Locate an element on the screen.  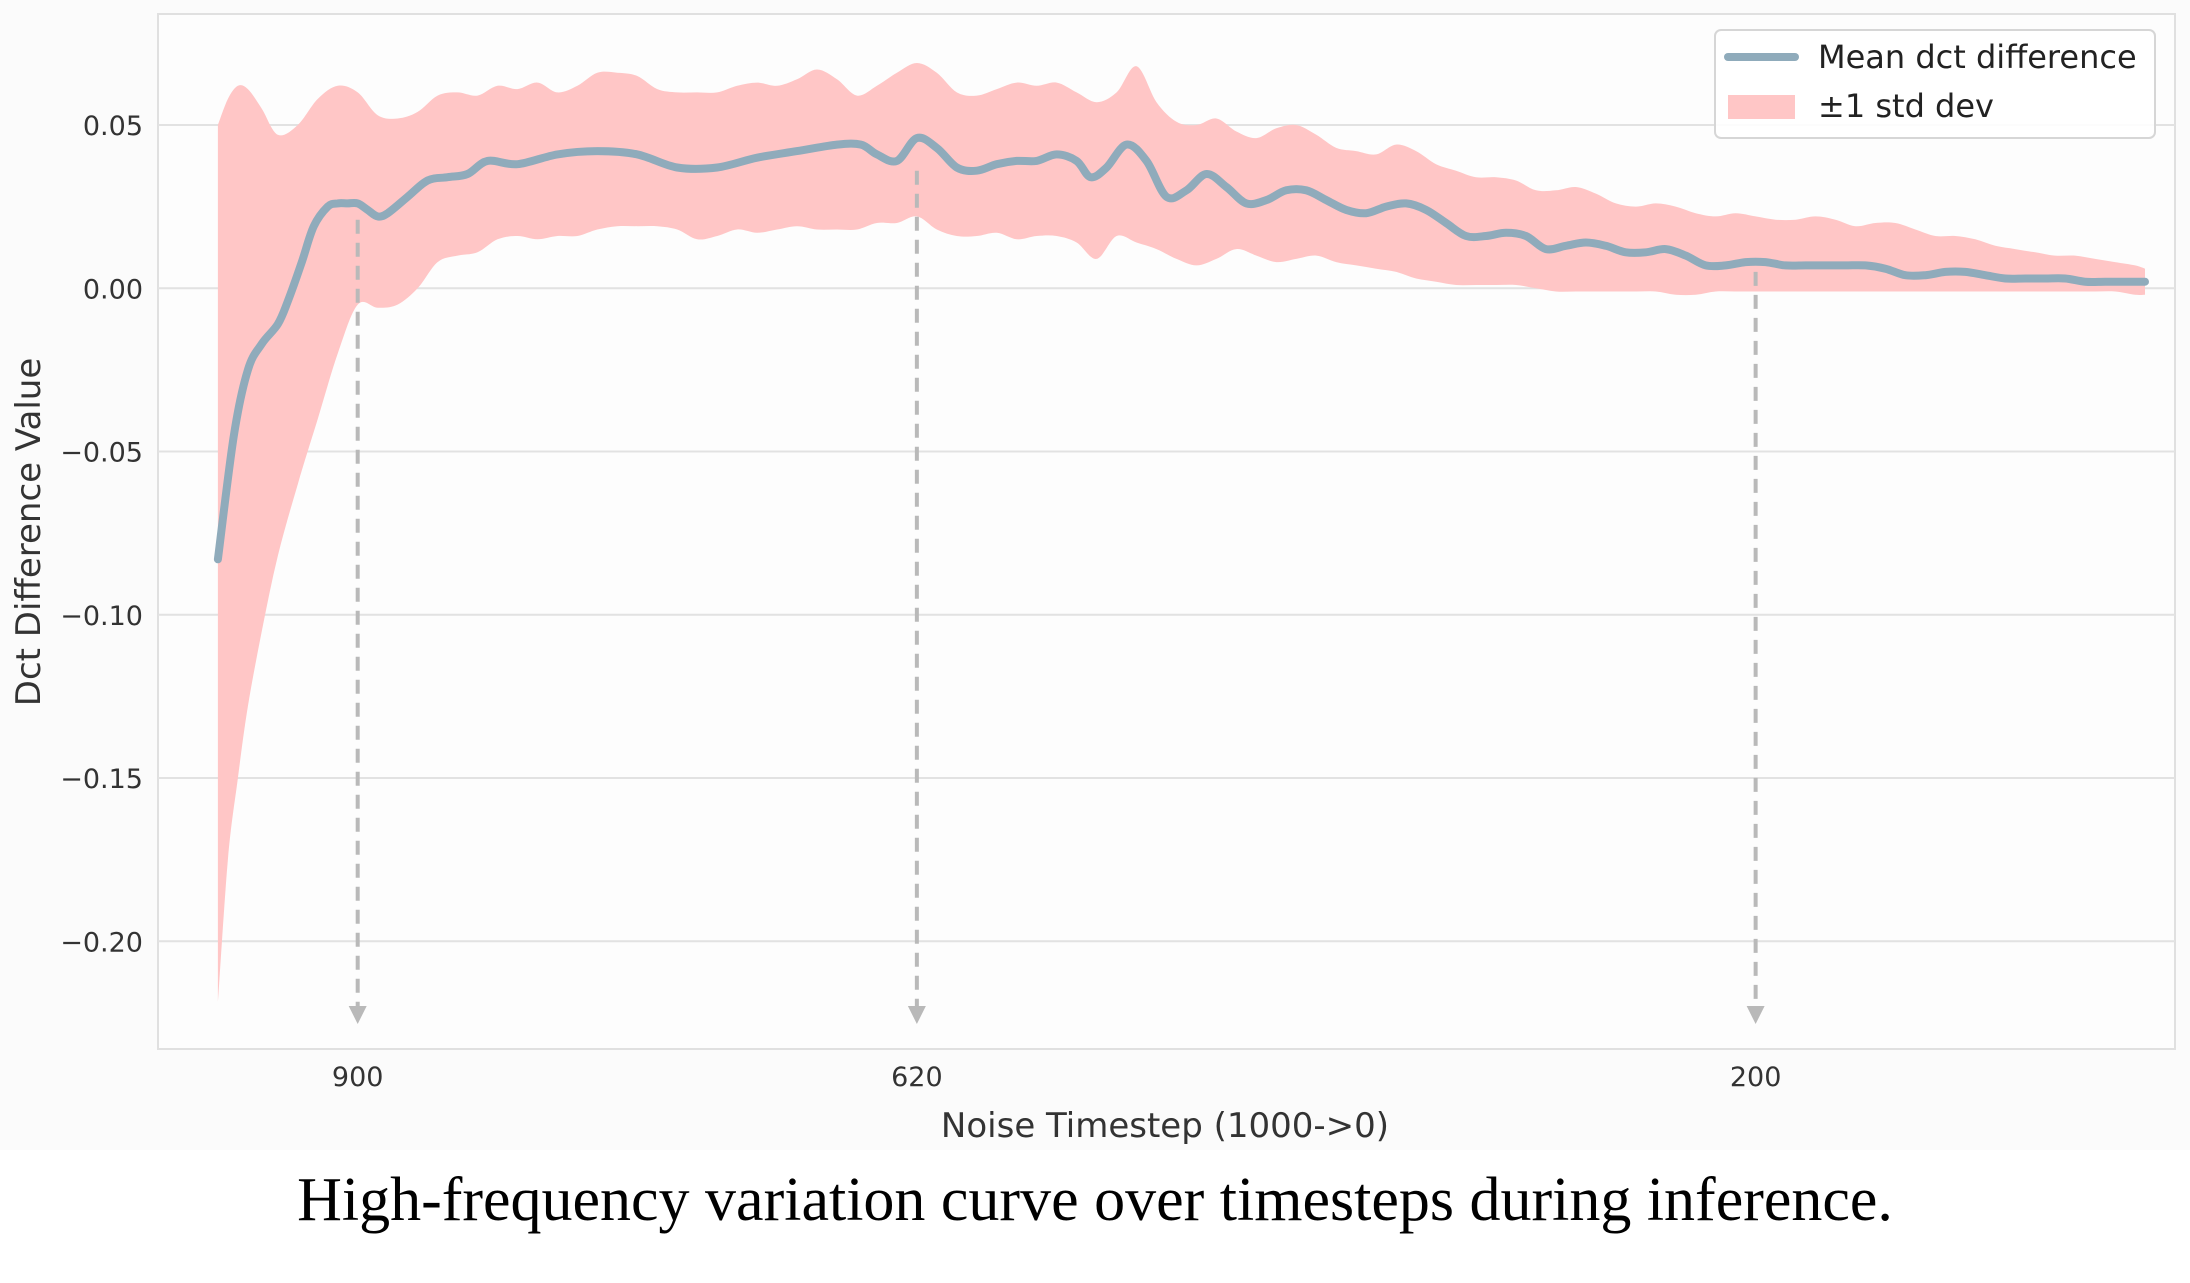
x-tick-label: 620 is located at coordinates (917, 1077).